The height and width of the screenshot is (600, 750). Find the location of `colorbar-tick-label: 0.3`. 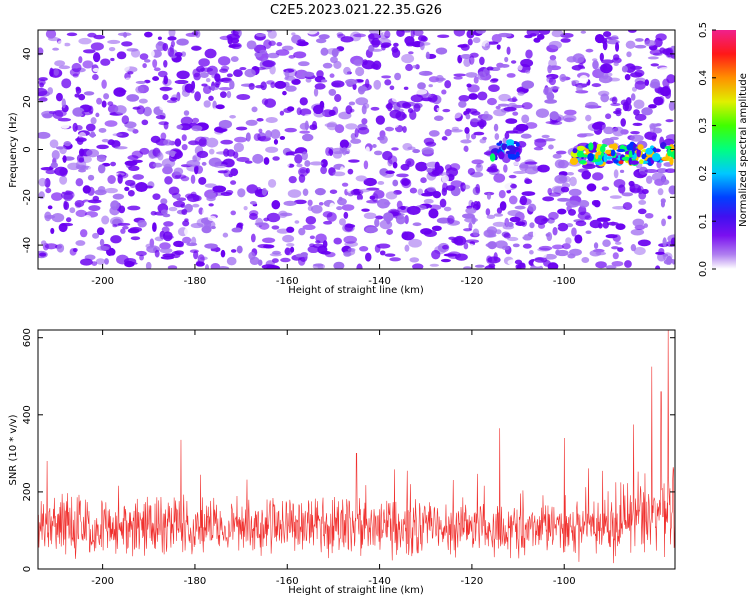

colorbar-tick-label: 0.3 is located at coordinates (703, 126).